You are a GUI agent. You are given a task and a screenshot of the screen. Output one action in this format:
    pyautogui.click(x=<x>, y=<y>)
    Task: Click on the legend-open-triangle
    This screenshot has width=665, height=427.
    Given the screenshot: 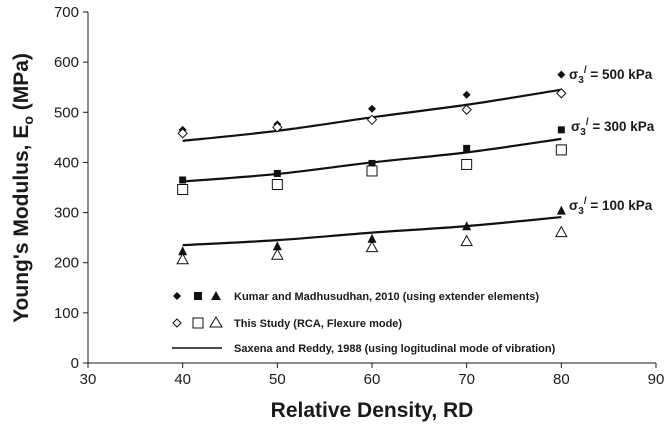 What is the action you would take?
    pyautogui.click(x=216, y=322)
    